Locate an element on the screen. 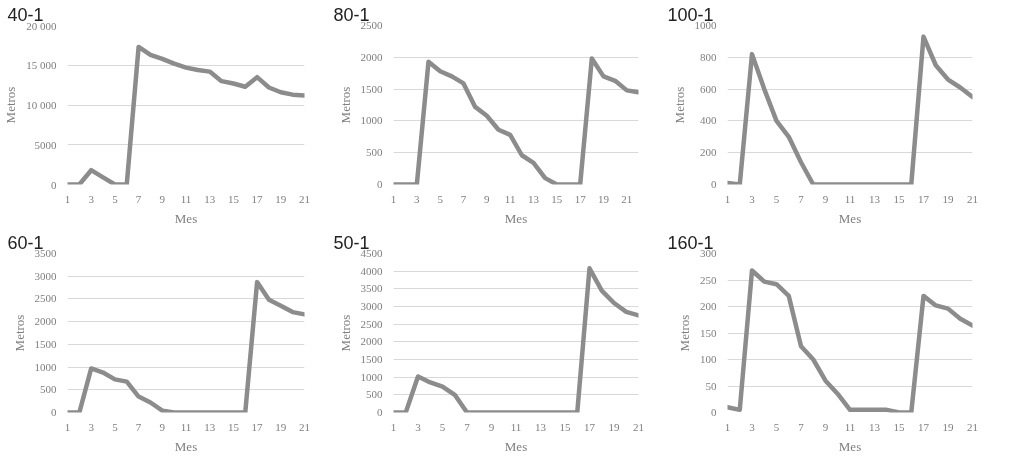  y-tick-label: 5000 is located at coordinates (45, 144).